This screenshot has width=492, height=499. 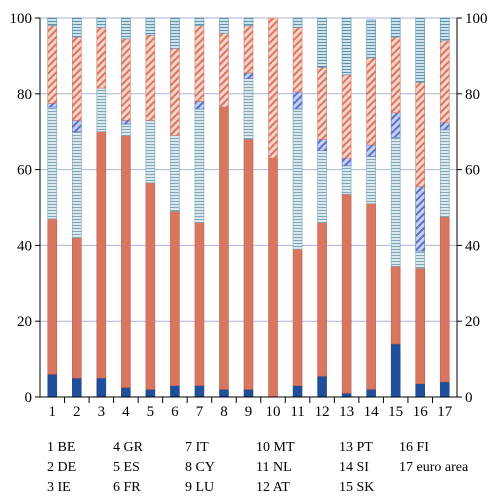 What do you see at coordinates (472, 246) in the screenshot?
I see `y-tick-label-right: 40` at bounding box center [472, 246].